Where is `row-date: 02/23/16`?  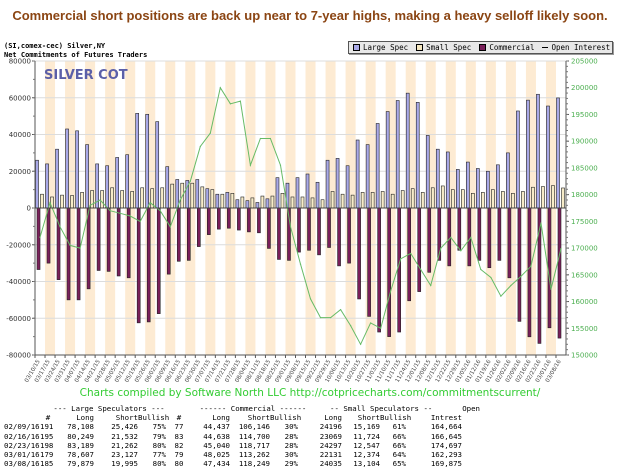
row-date: 02/23/16 is located at coordinates (22, 445).